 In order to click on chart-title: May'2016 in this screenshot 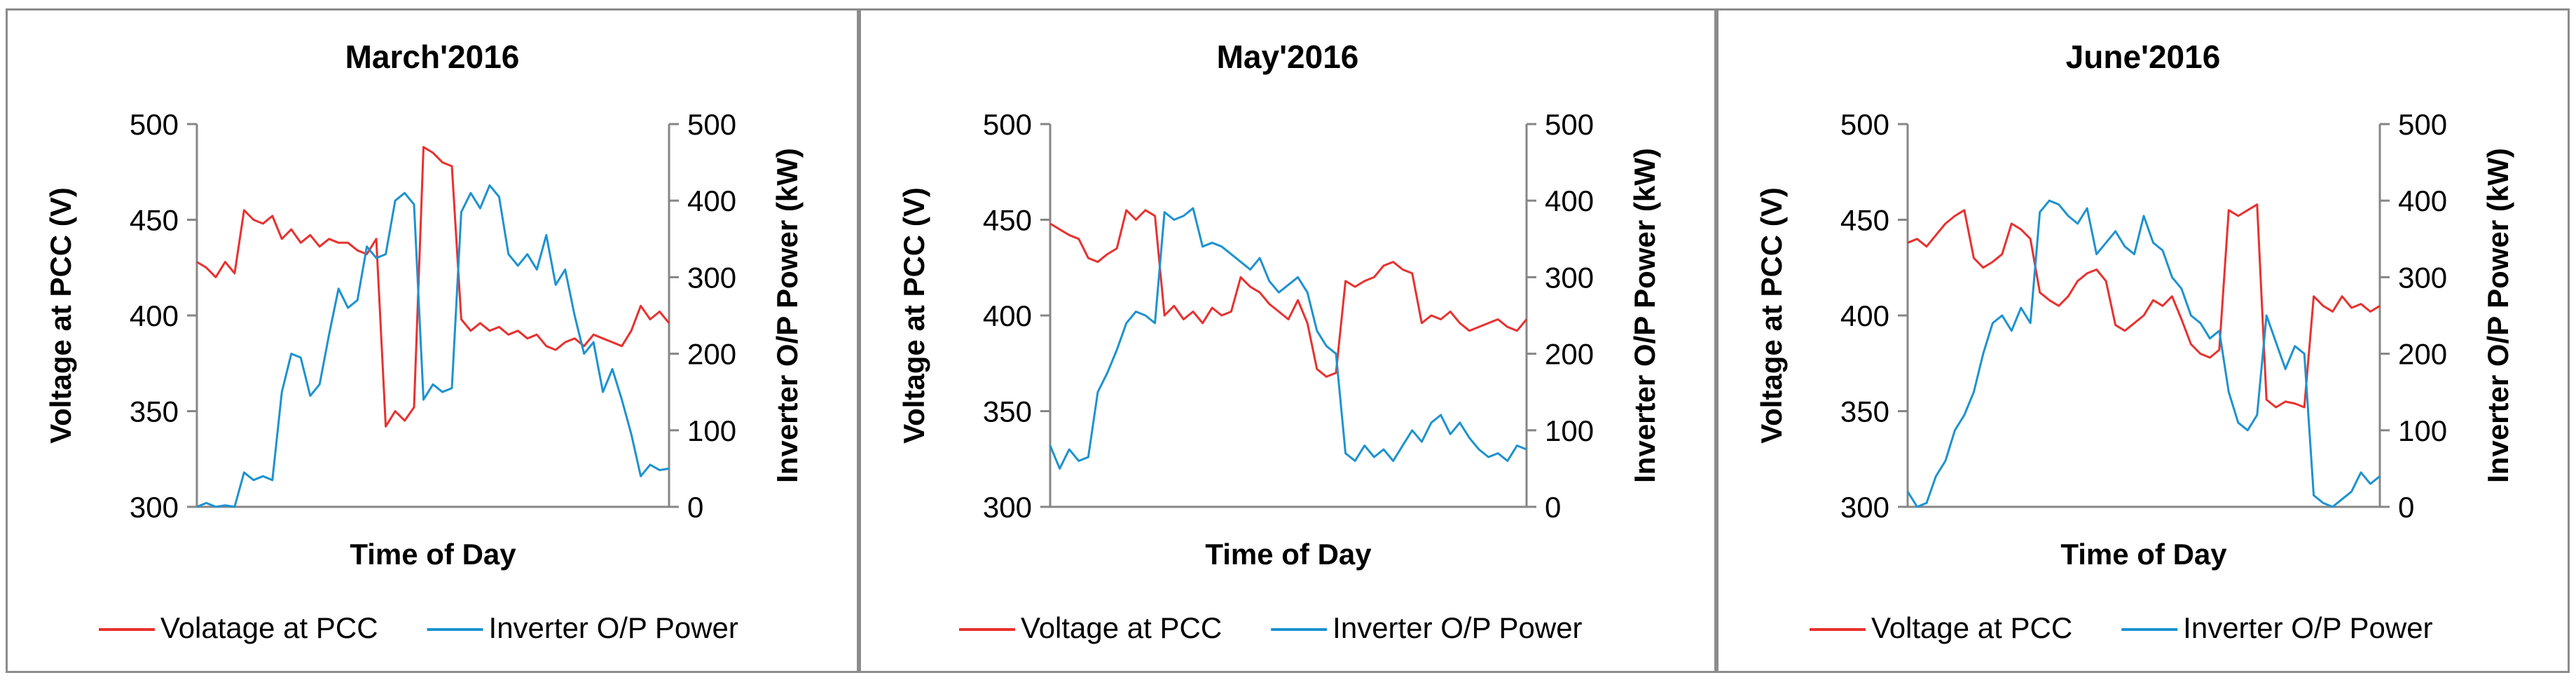, I will do `click(1288, 57)`.